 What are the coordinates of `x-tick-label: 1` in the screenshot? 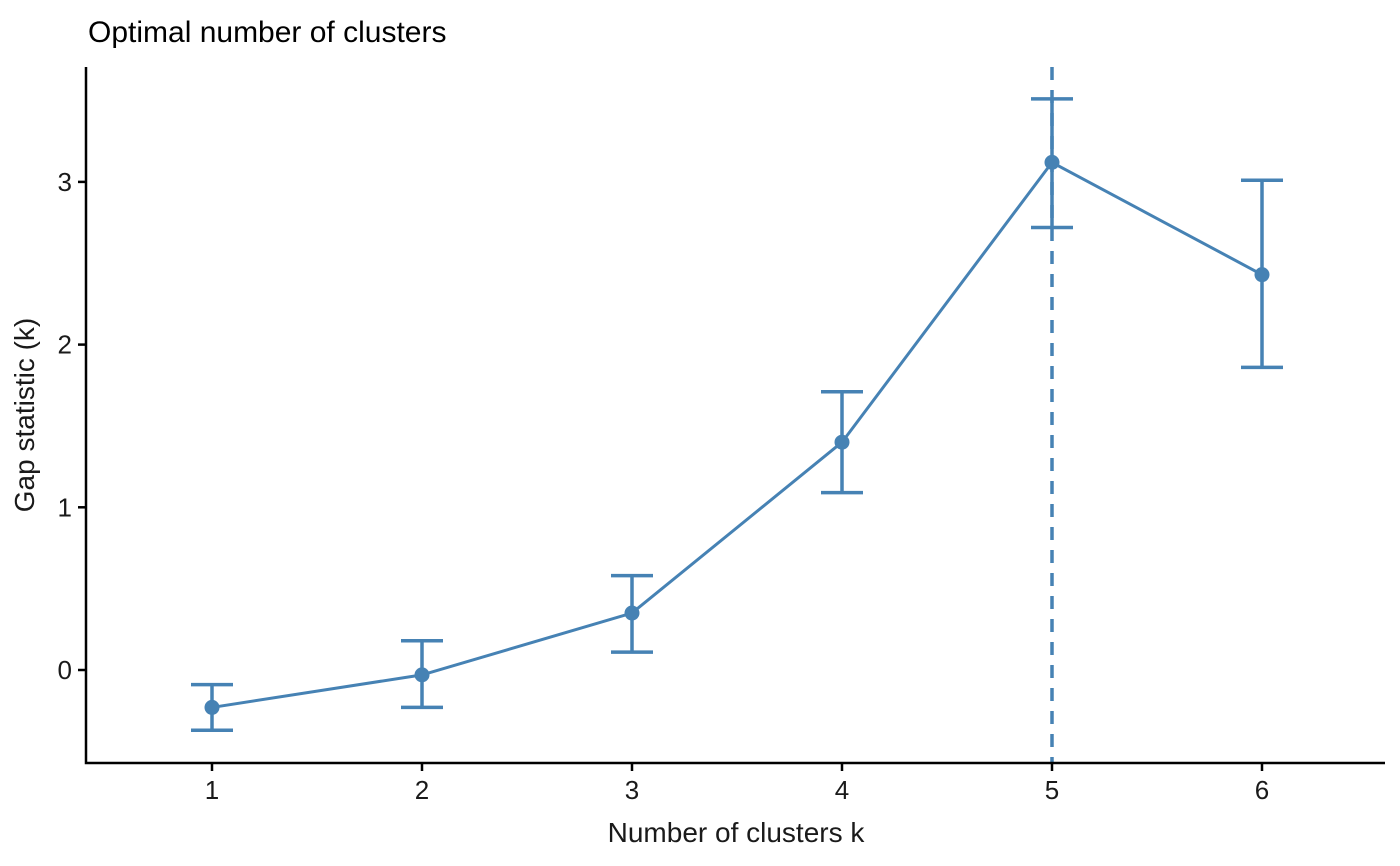 It's located at (212, 790).